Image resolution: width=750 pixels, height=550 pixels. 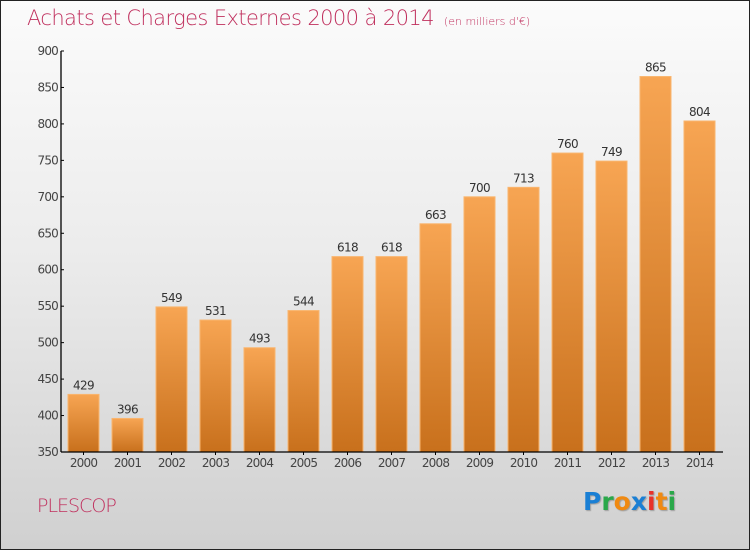 I want to click on bar-2011, so click(x=567, y=302).